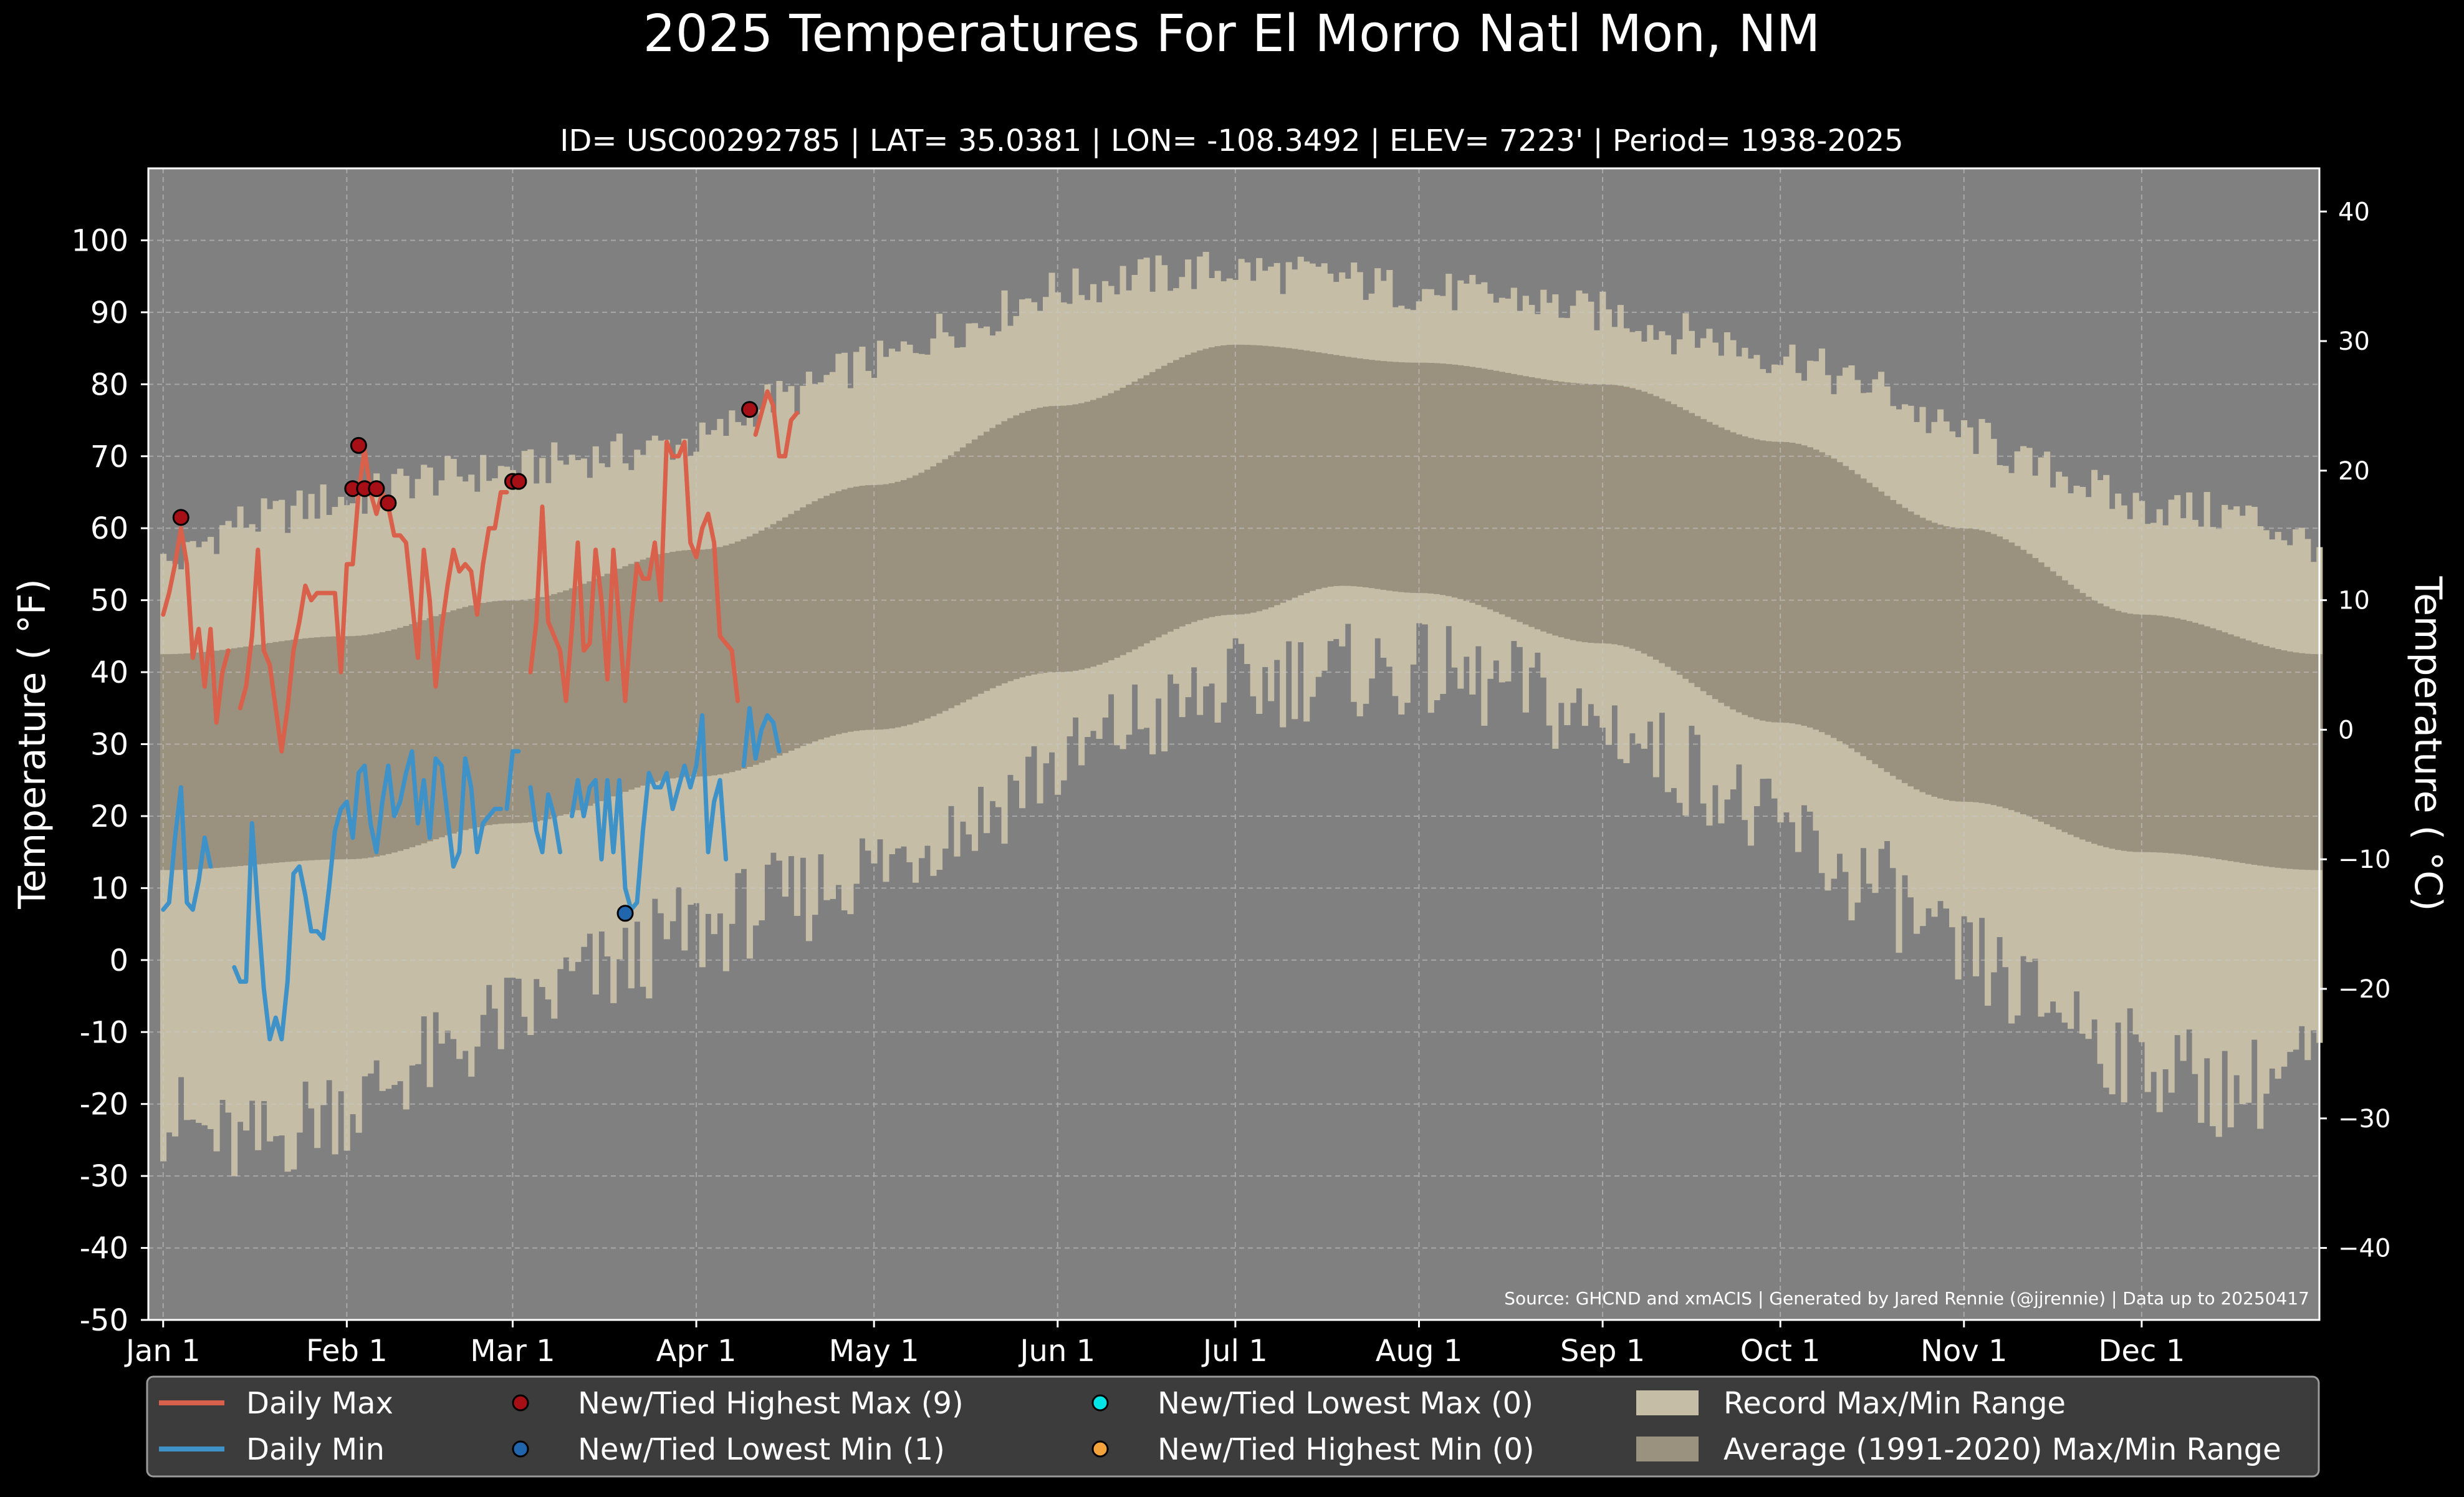 Image resolution: width=2464 pixels, height=1497 pixels. I want to click on y-tick-label: 0, so click(118, 960).